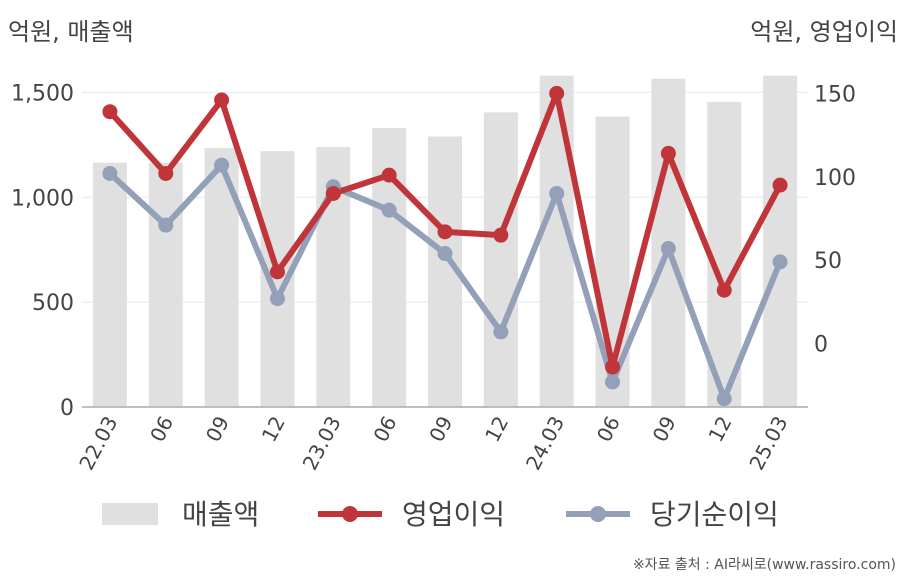 This screenshot has width=908, height=580. What do you see at coordinates (835, 178) in the screenshot?
I see `right-tick-label: 100` at bounding box center [835, 178].